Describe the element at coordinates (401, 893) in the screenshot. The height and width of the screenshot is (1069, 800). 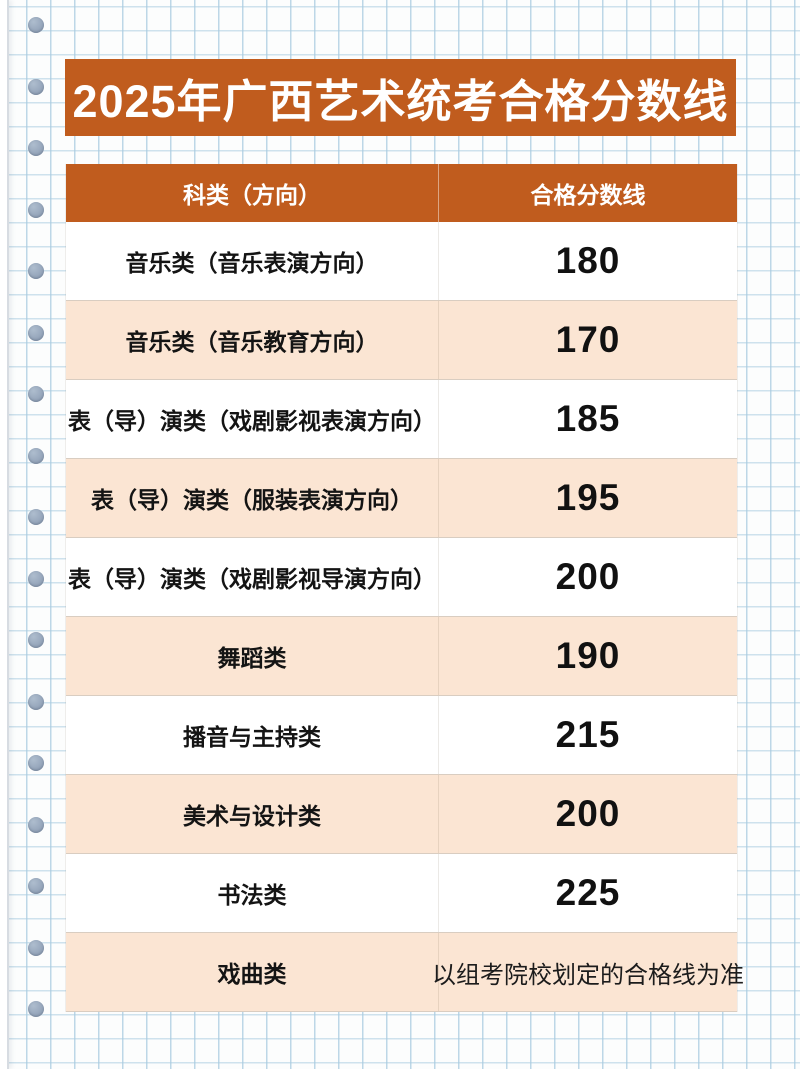
I see `table-row: 书法类 225` at that location.